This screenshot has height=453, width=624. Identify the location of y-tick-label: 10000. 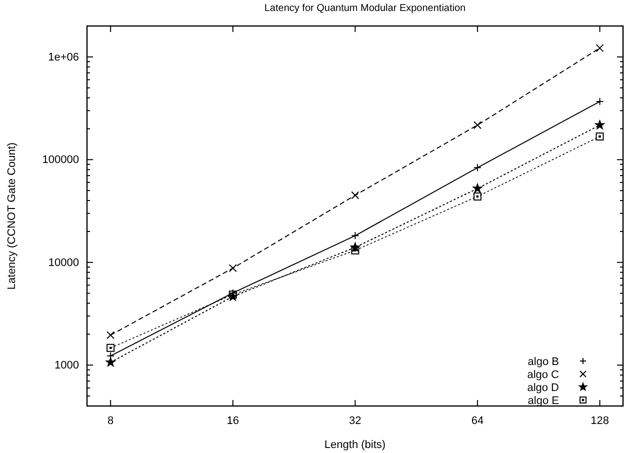
(63, 262).